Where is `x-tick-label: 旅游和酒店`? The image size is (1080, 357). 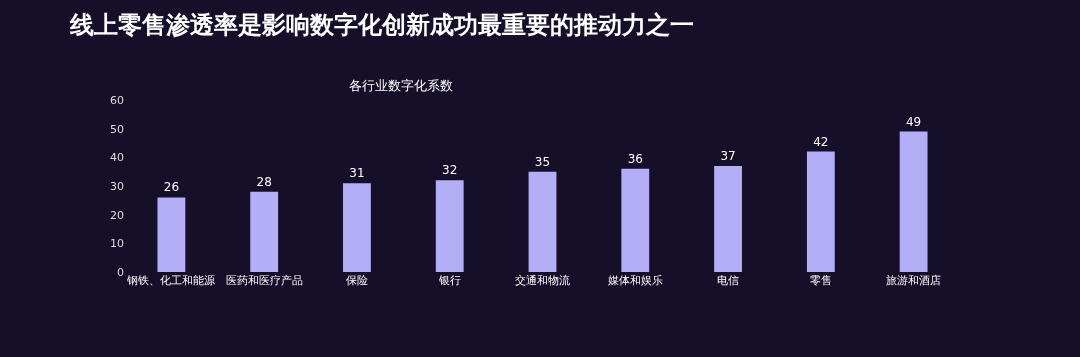 x-tick-label: 旅游和酒店 is located at coordinates (914, 280).